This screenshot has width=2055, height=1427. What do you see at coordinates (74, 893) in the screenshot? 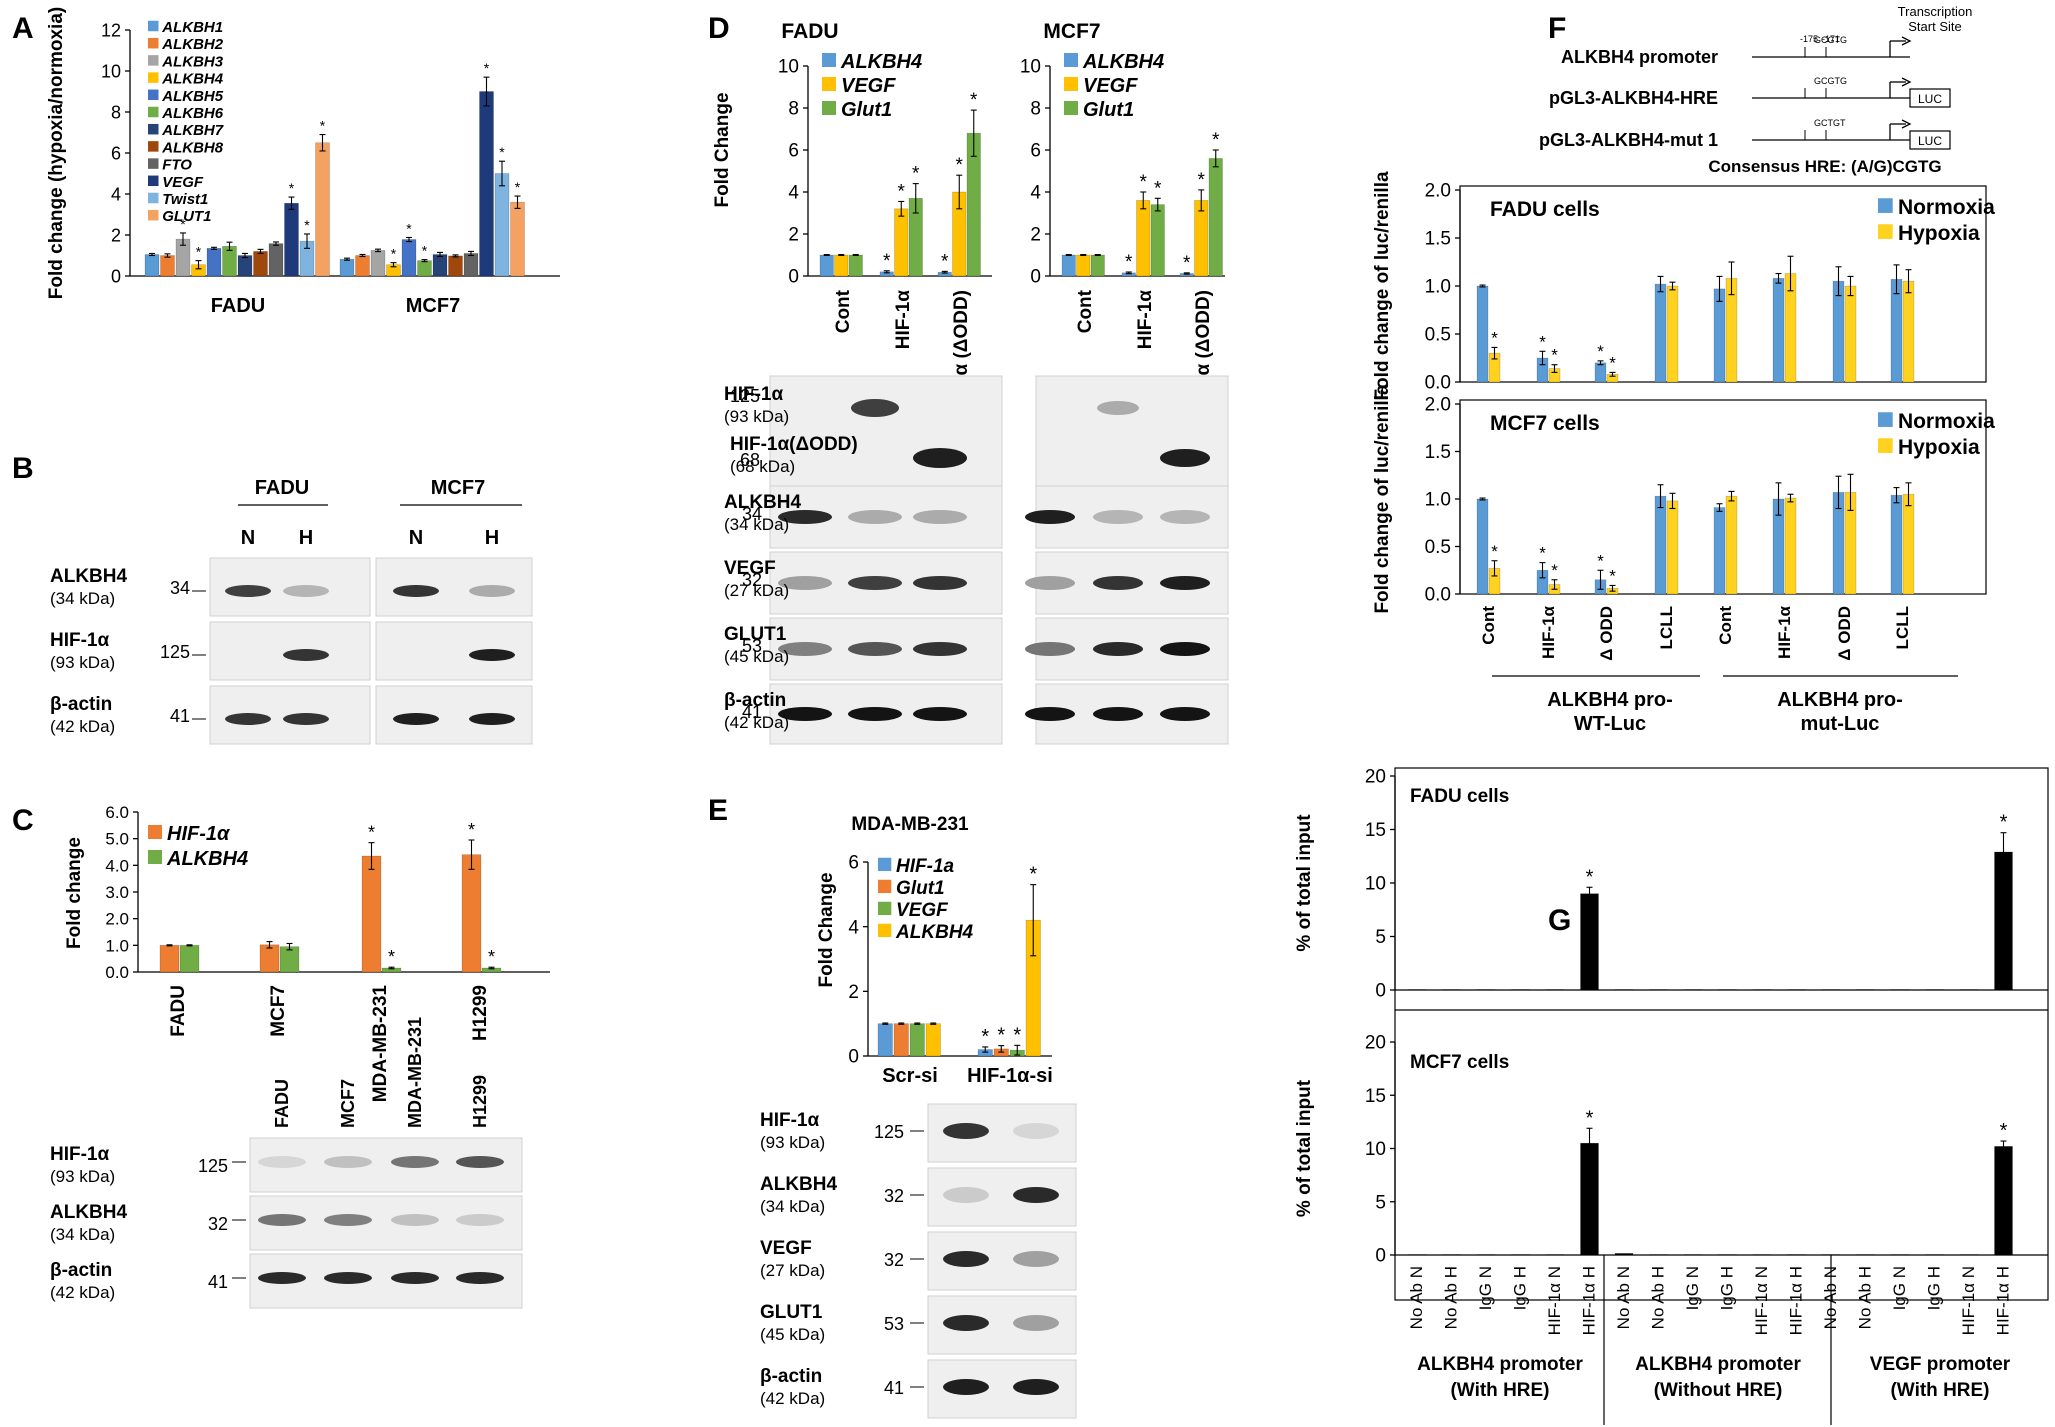
I see `y-axis-title: Fold change` at bounding box center [74, 893].